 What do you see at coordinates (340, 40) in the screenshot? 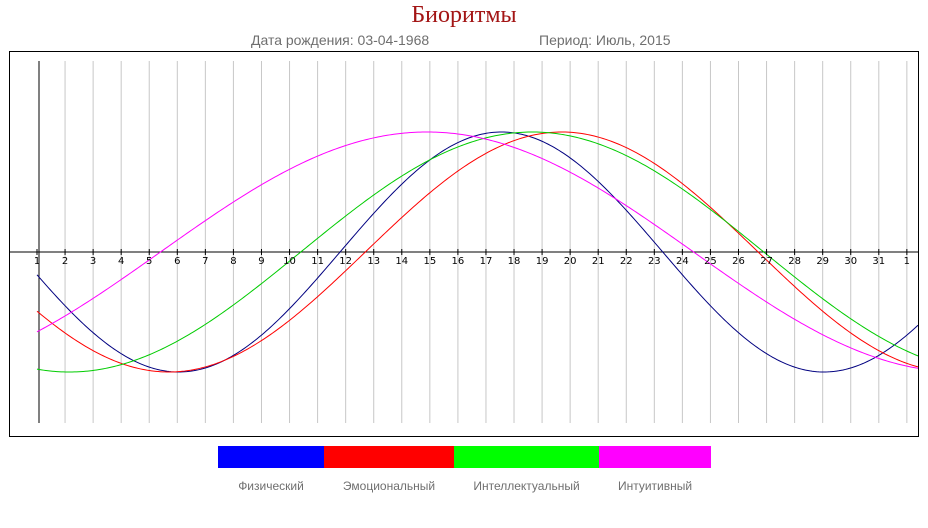
I see `birth-date-label: Дата рождения: 03-04-1968` at bounding box center [340, 40].